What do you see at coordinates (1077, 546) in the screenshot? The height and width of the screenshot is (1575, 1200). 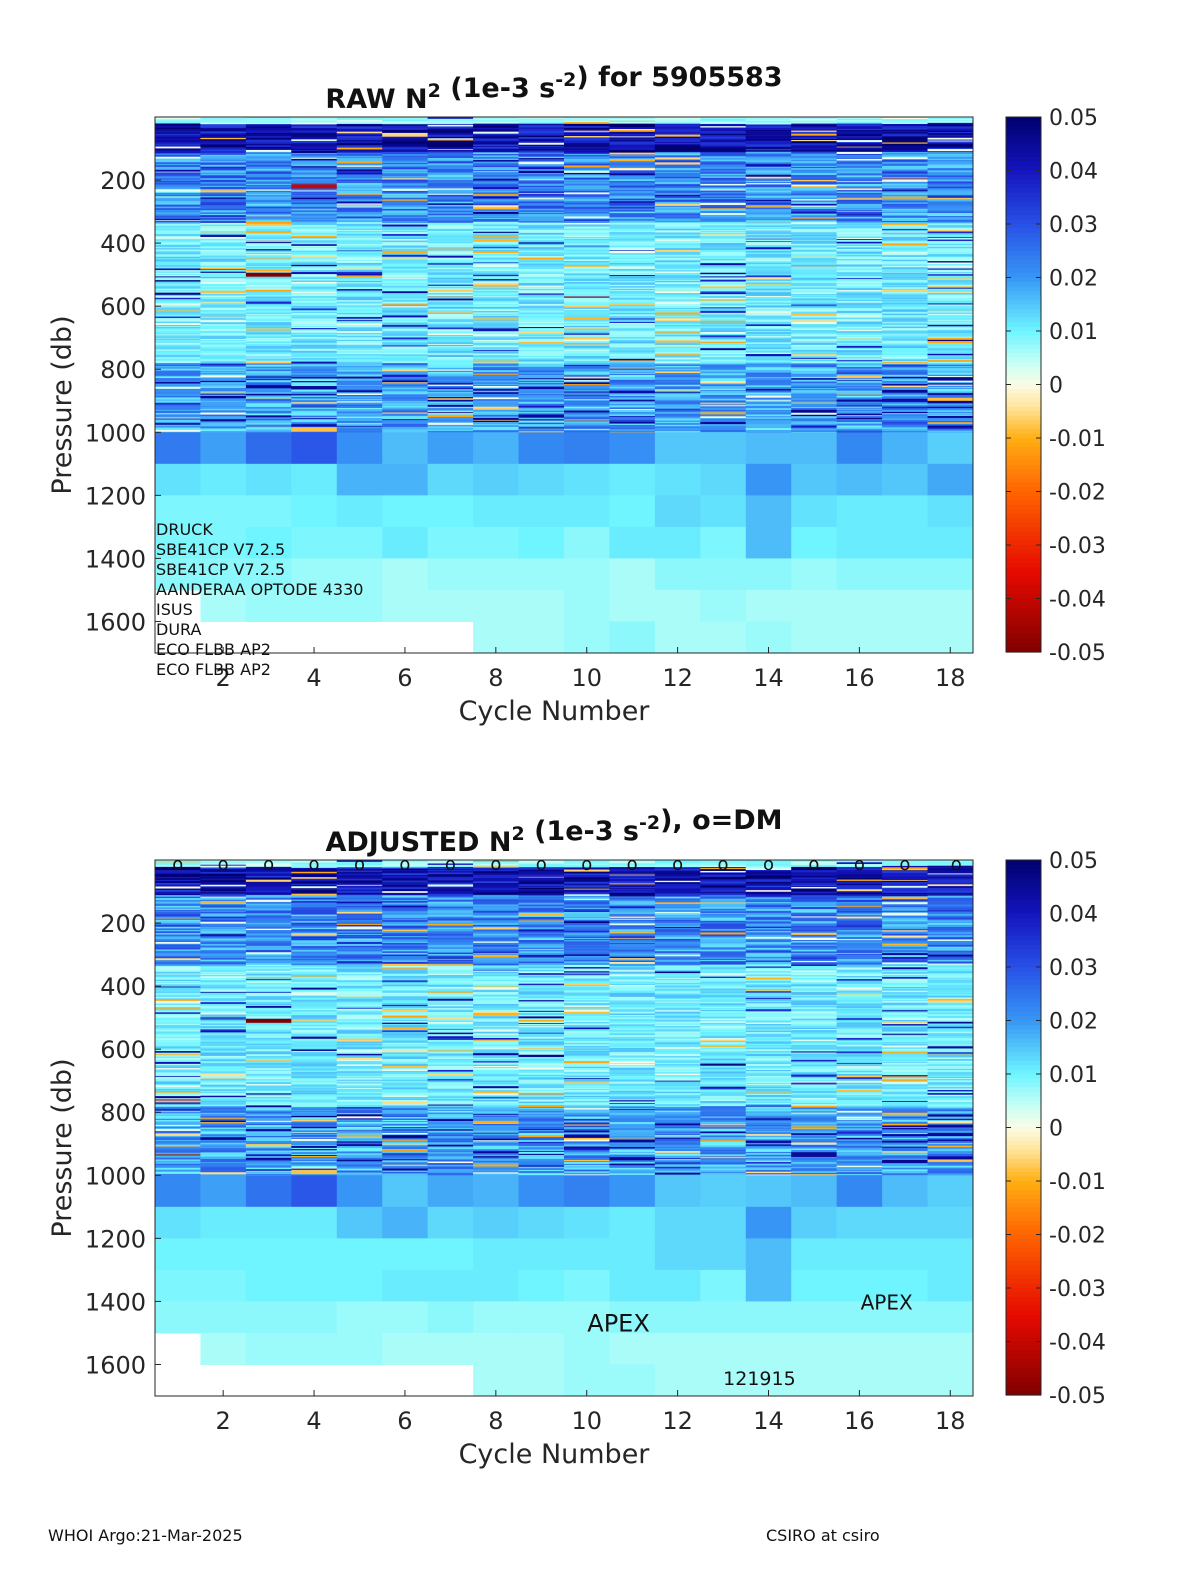 I see `colorbar-tick-label: -0.03` at bounding box center [1077, 546].